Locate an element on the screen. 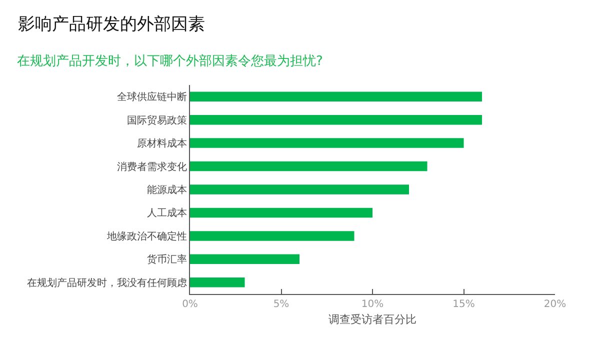 The width and height of the screenshot is (600, 349). chart-subtitle: 在规划产品开发时，以下哪个外部因素令您最为担忧? is located at coordinates (170, 61).